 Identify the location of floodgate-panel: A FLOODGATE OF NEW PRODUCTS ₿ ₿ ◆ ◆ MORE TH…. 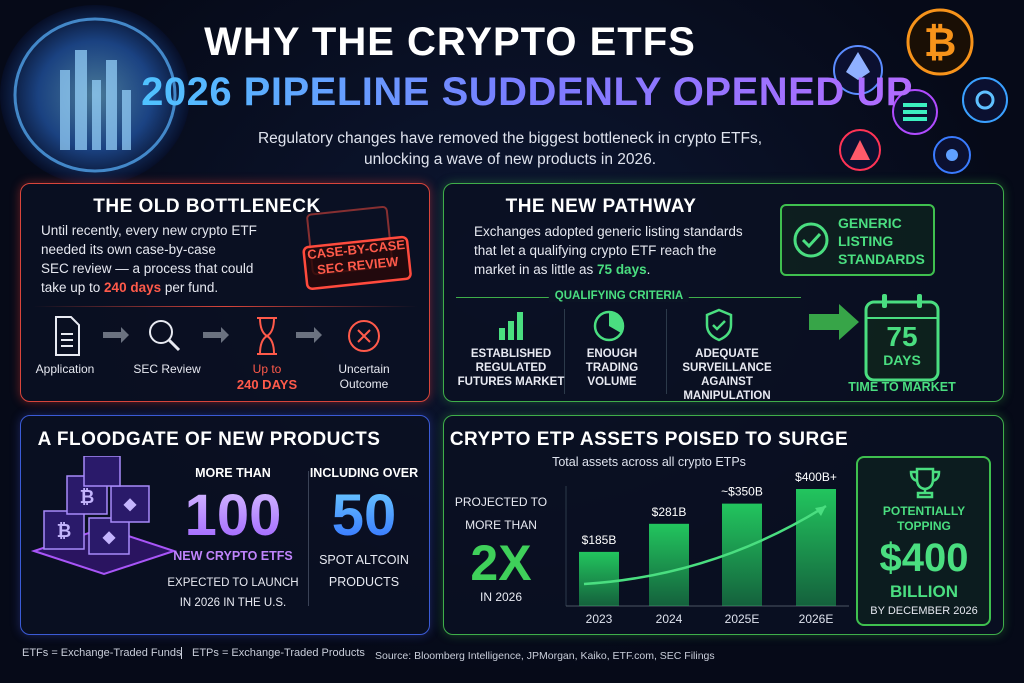
(225, 525).